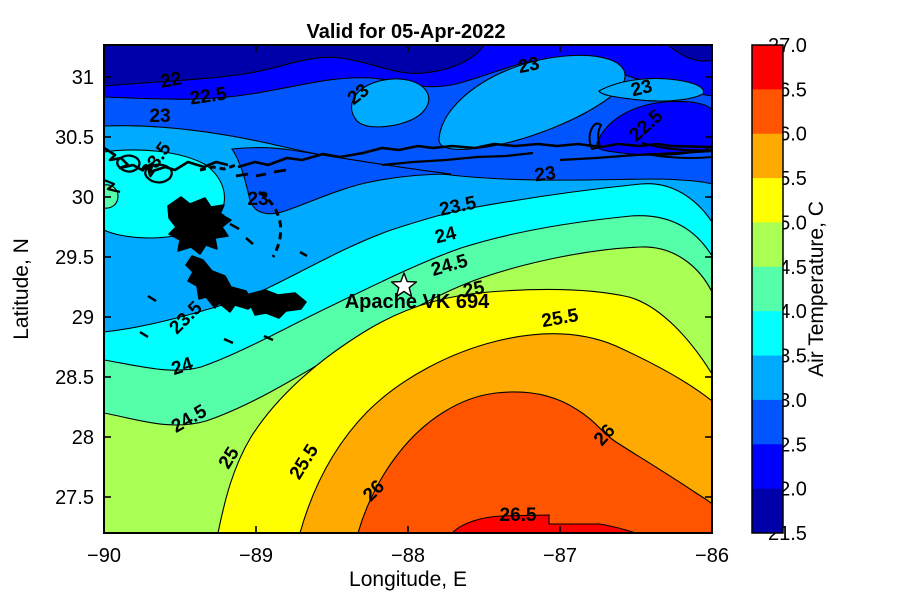 This screenshot has height=600, width=900. I want to click on y-tick-label: 29, so click(83, 318).